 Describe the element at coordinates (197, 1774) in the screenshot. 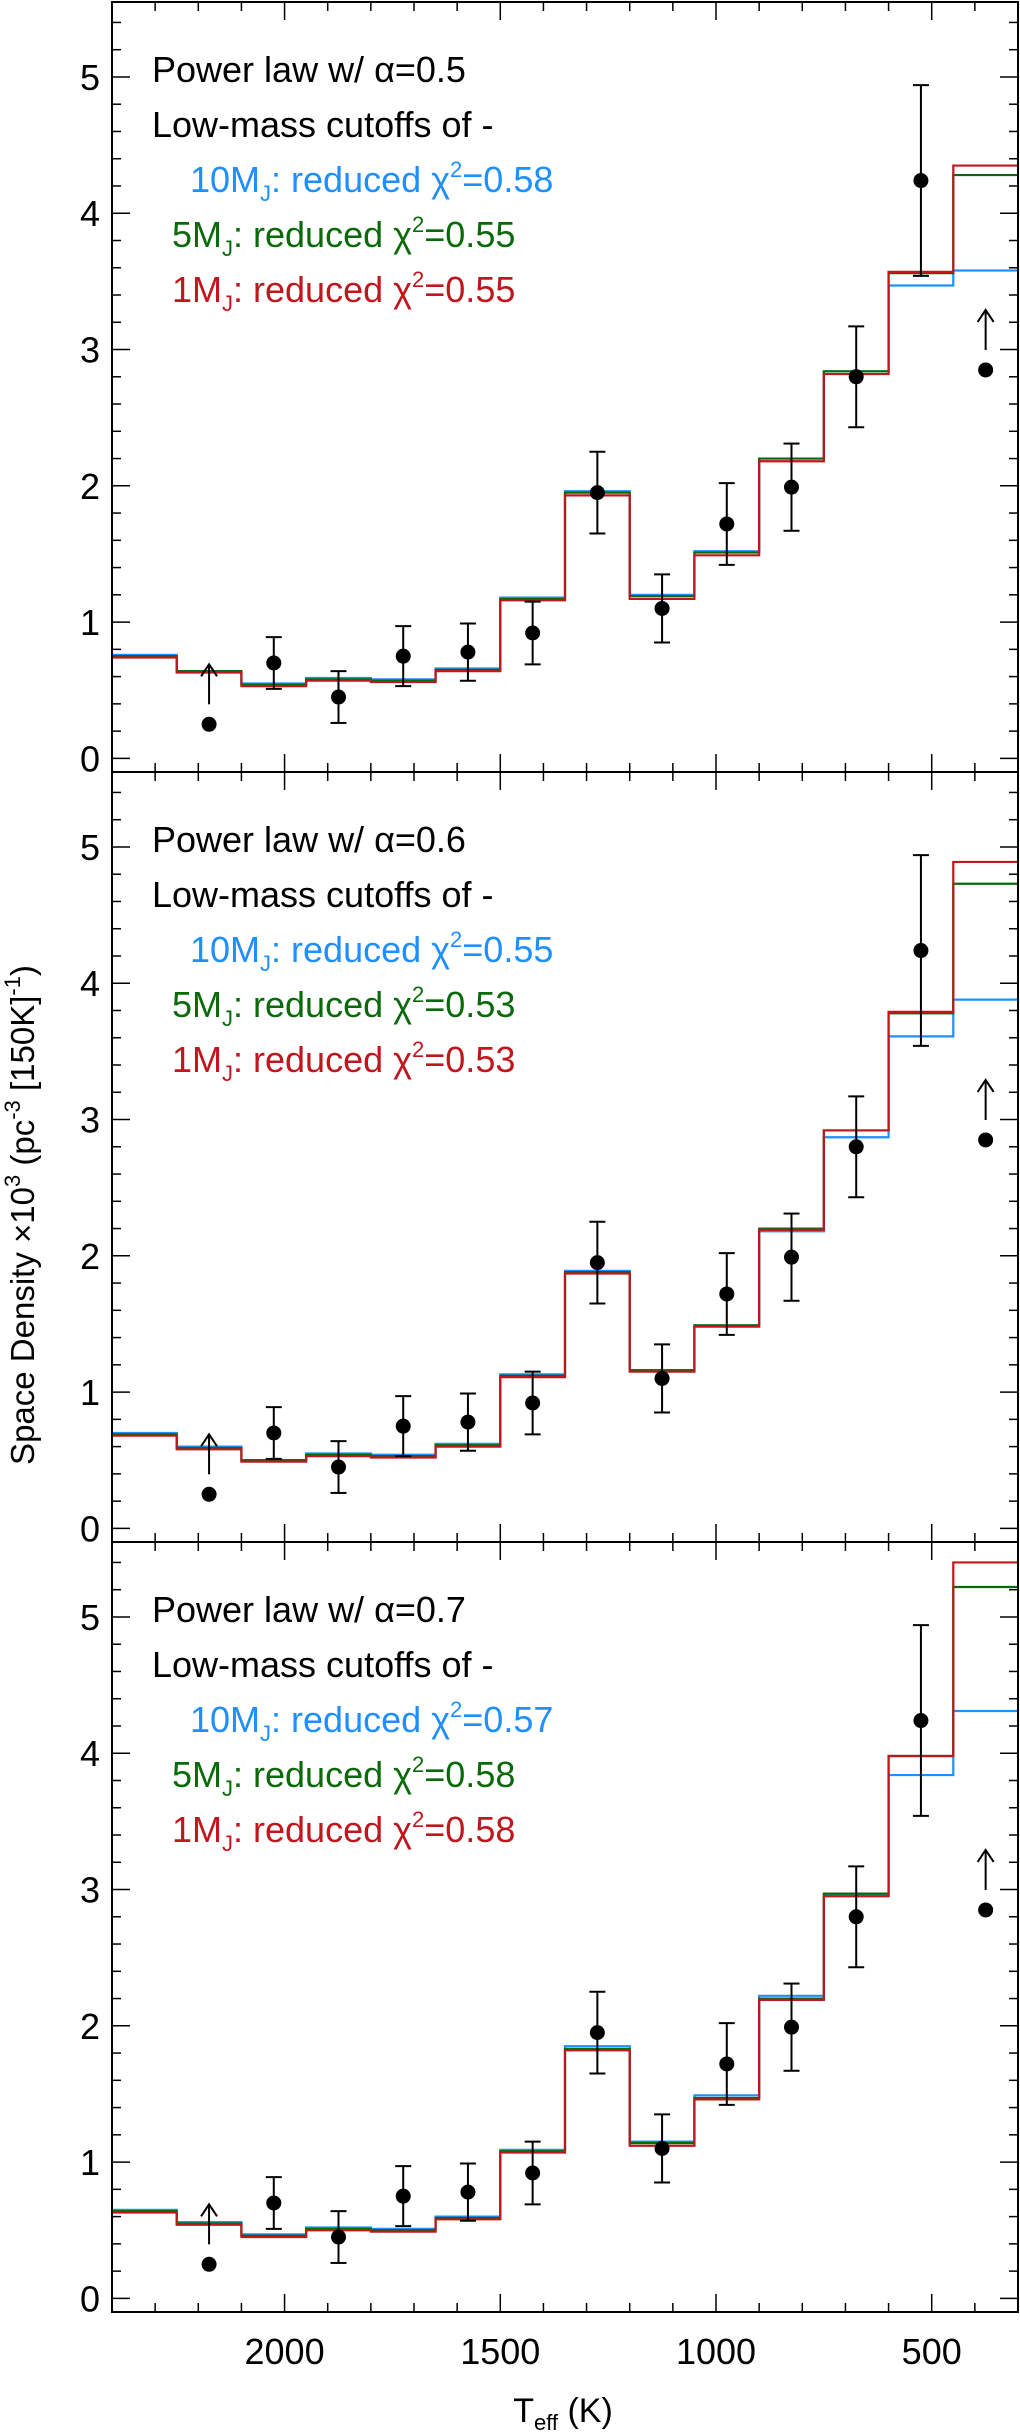

I see `legend-text: 5M` at that location.